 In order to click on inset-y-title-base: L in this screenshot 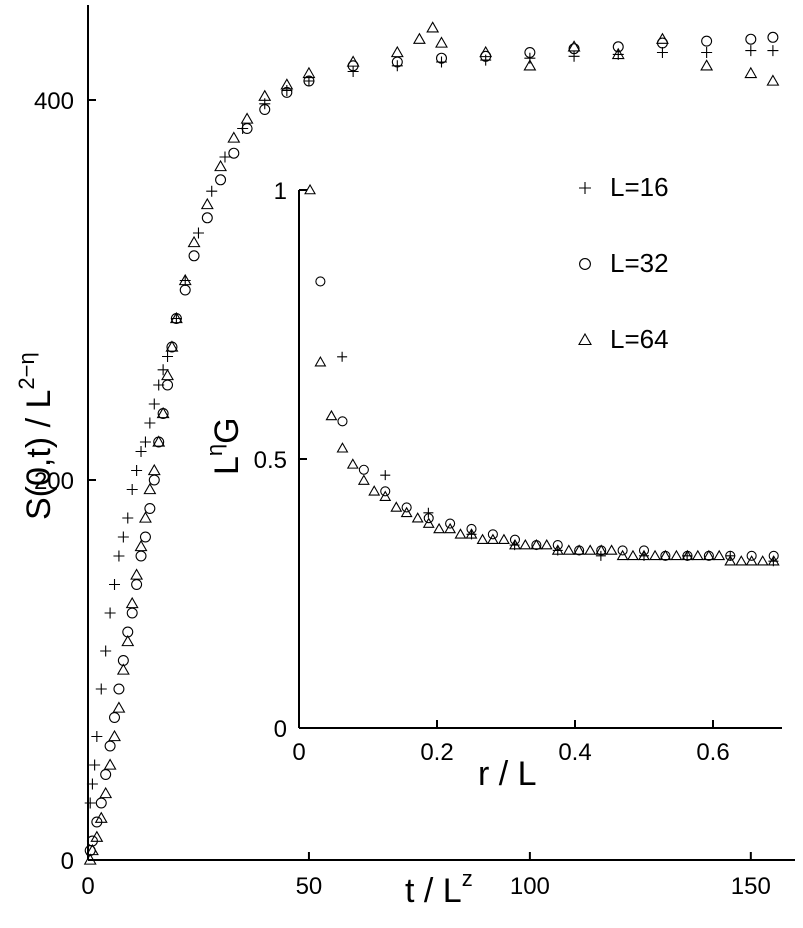, I will do `click(227, 465)`.